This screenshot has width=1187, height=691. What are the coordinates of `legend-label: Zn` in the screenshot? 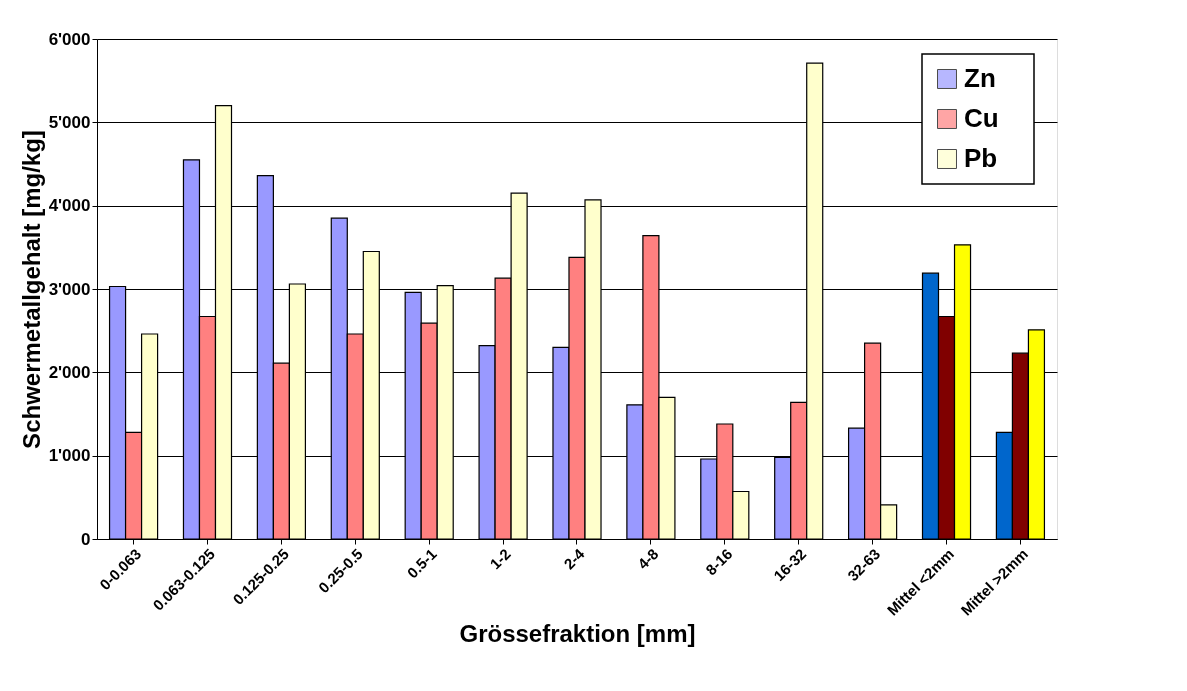 It's located at (980, 78).